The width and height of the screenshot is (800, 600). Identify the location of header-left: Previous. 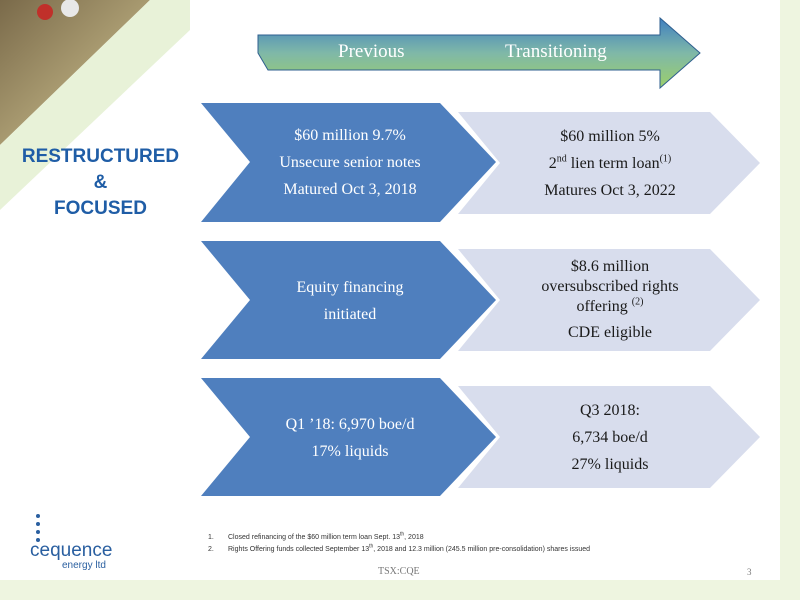
(371, 51).